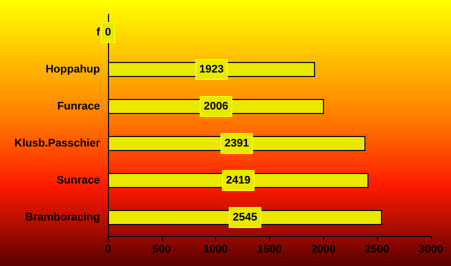  What do you see at coordinates (98, 32) in the screenshot?
I see `y-tick-label: f` at bounding box center [98, 32].